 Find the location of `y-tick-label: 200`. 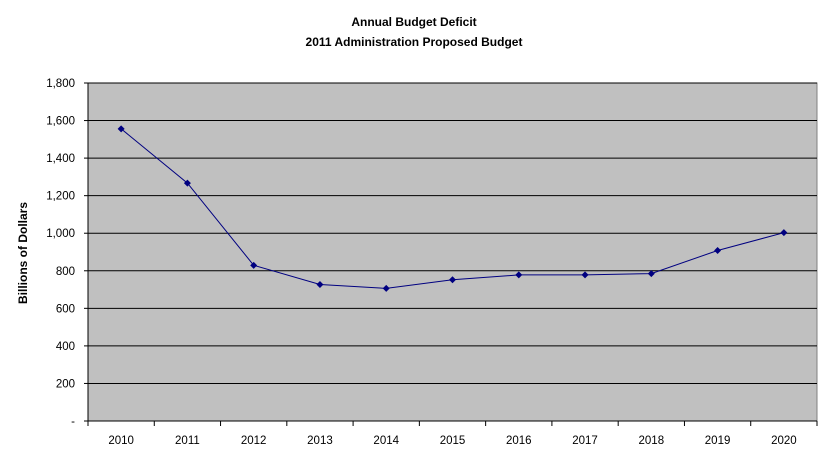

y-tick-label: 200 is located at coordinates (65, 384).